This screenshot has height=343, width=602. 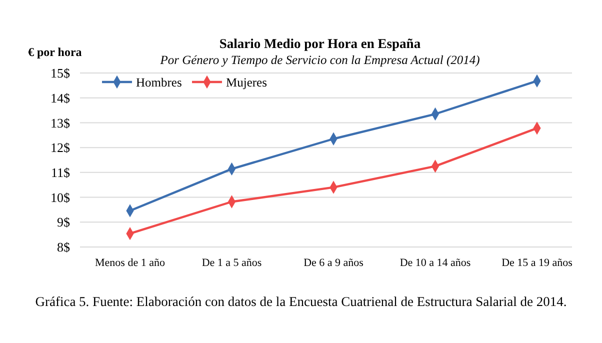 What do you see at coordinates (55, 52) in the screenshot?
I see `y-axis-title: € por hora` at bounding box center [55, 52].